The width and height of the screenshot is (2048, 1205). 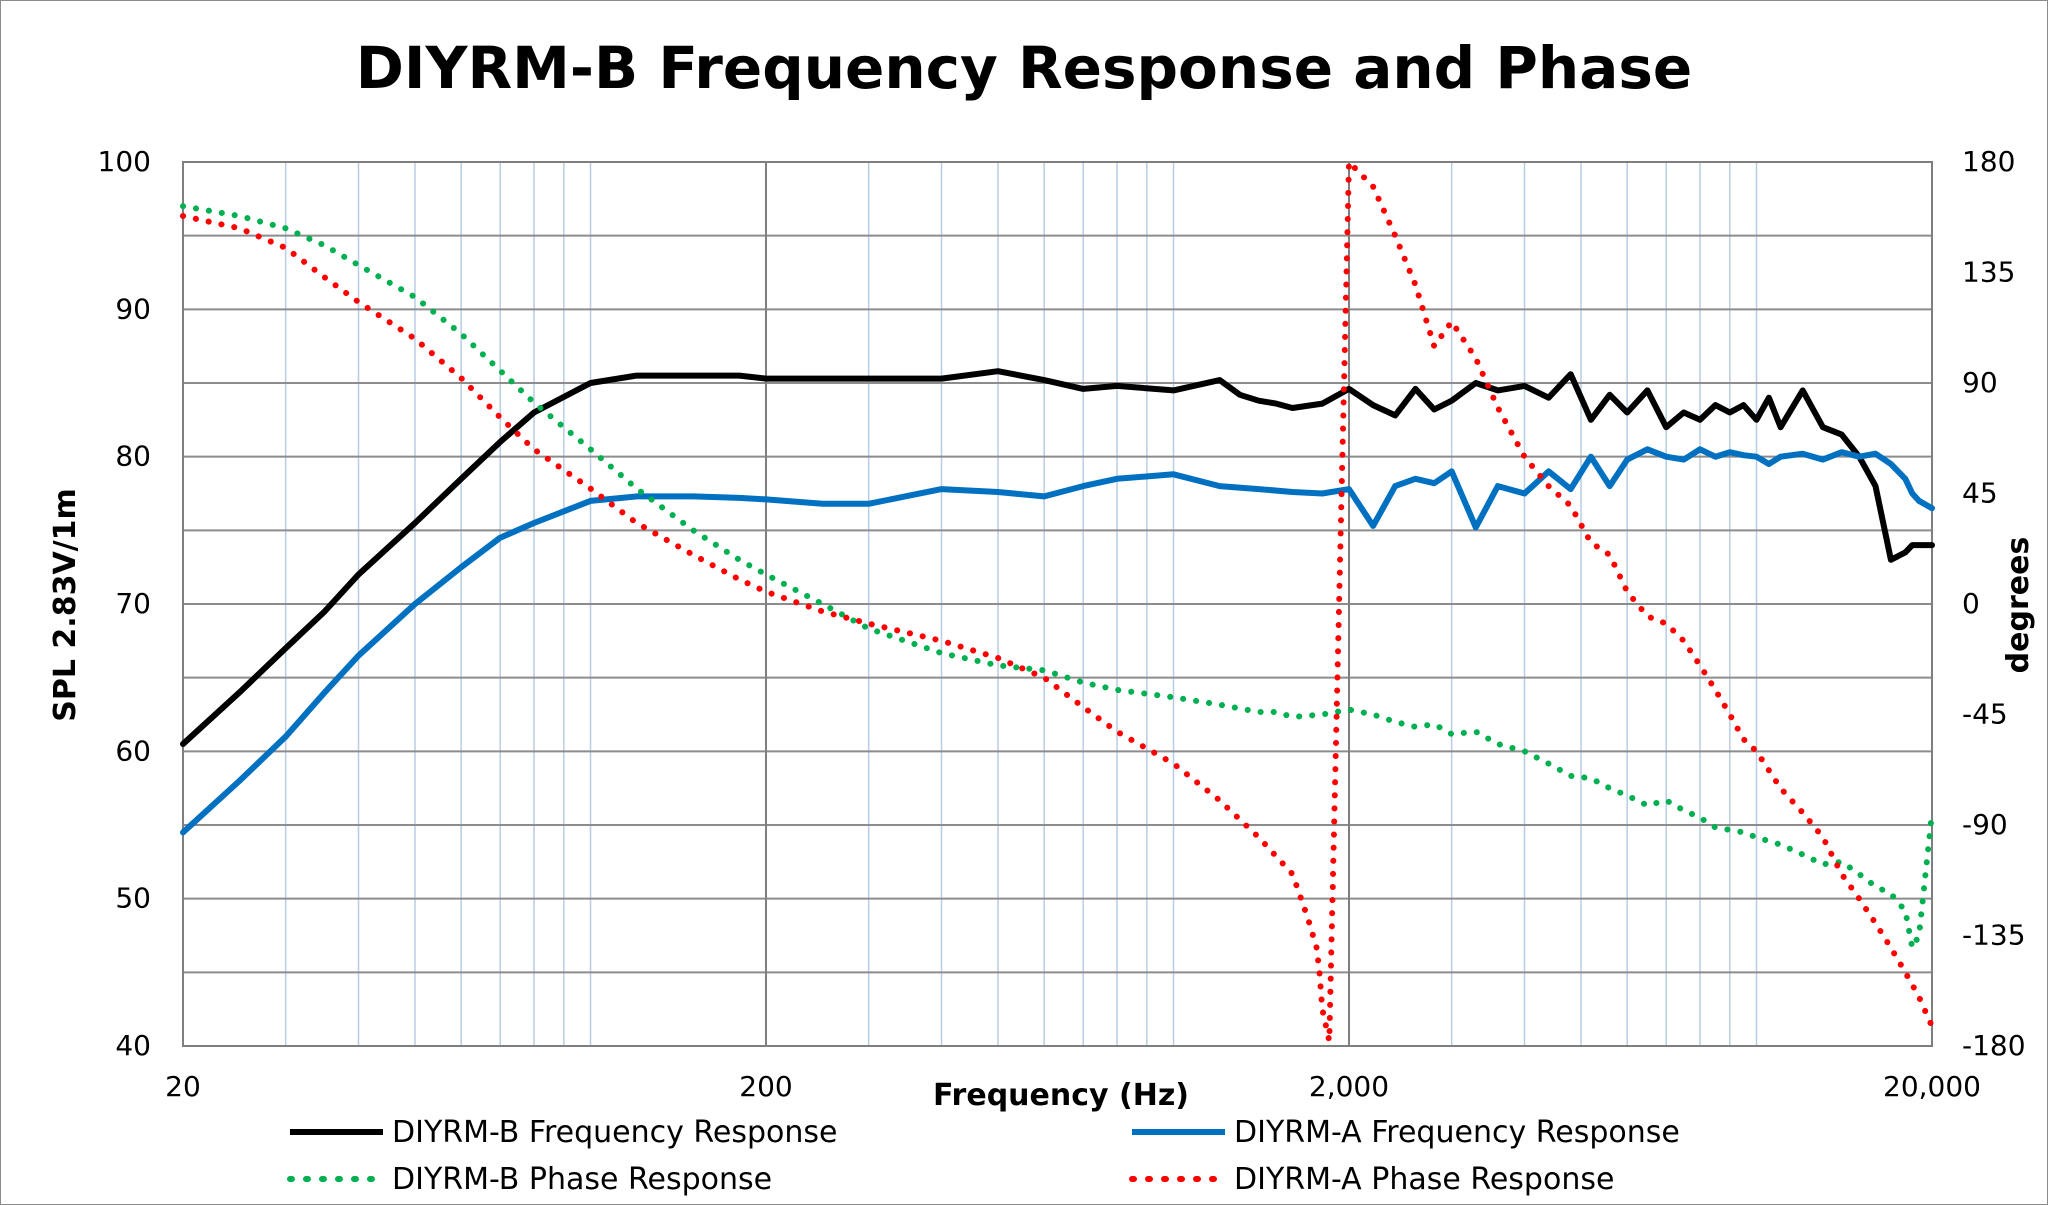 I want to click on y-tick-label: 100, so click(x=124, y=161).